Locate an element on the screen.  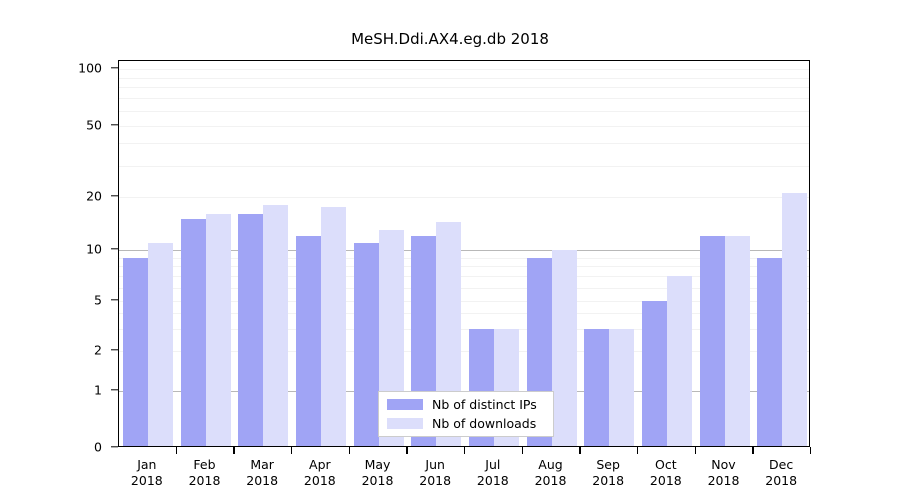
y-tick-label: 1 is located at coordinates (98, 390).